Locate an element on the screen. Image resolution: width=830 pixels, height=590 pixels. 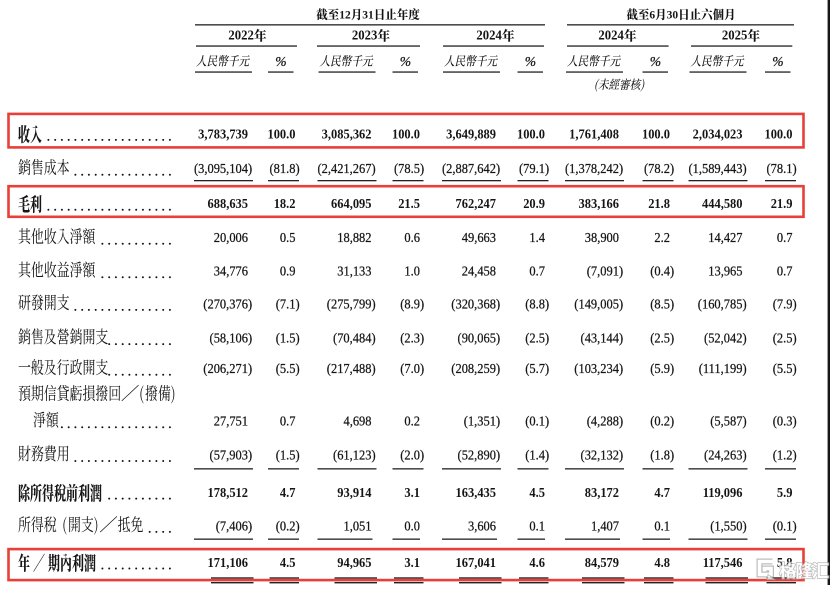
svg-text: 94,965 is located at coordinates (354, 562).